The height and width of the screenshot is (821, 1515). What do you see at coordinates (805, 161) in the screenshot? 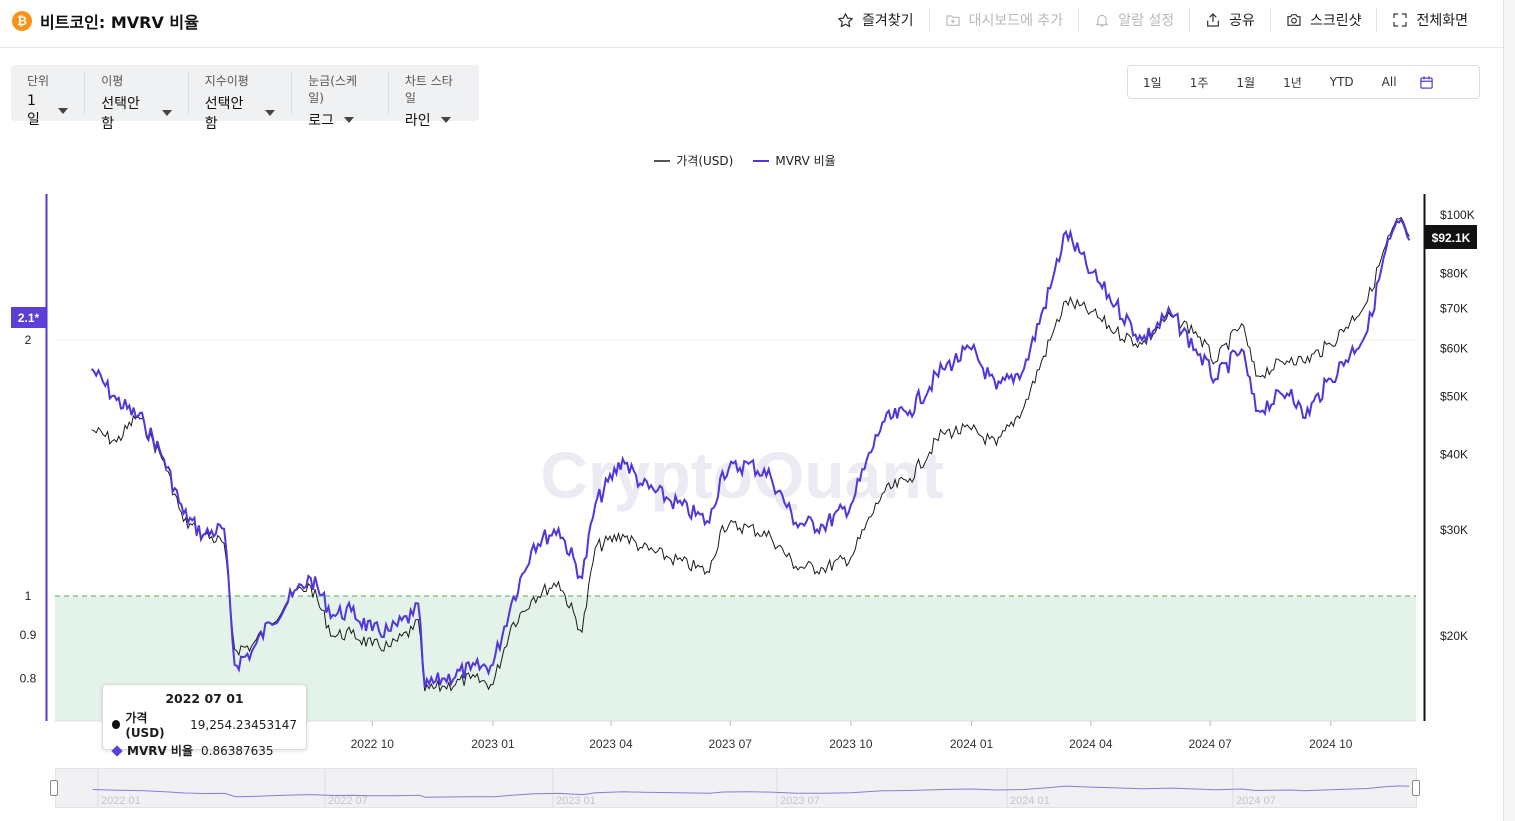
I see `legend-mvrv-label: MVRV 비율` at bounding box center [805, 161].